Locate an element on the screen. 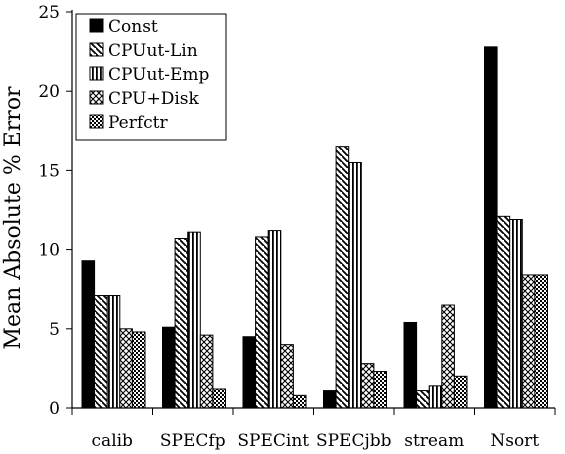 This screenshot has height=454, width=565. bar-CPUut-Emp-SPECfp is located at coordinates (194, 320).